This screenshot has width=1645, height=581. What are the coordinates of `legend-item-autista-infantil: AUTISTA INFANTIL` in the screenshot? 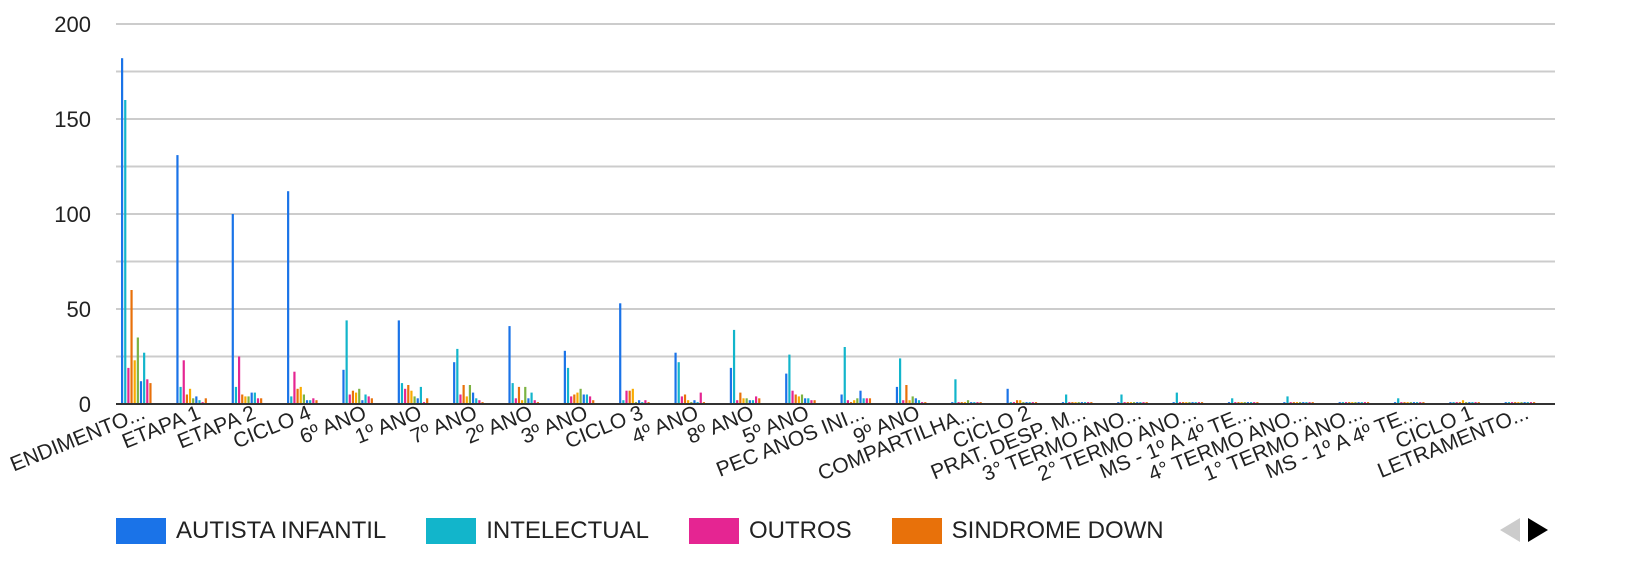 It's located at (251, 531).